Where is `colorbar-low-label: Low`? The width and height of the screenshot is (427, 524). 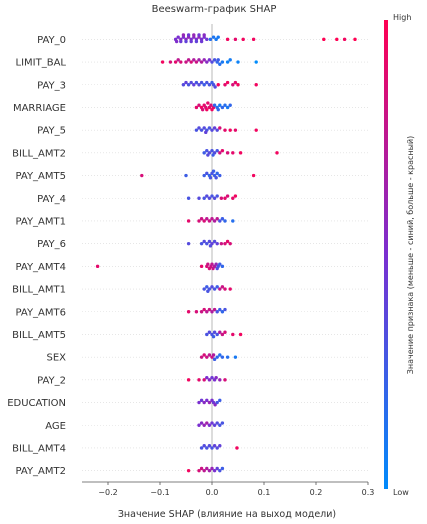
colorbar-low-label: Low is located at coordinates (401, 492).